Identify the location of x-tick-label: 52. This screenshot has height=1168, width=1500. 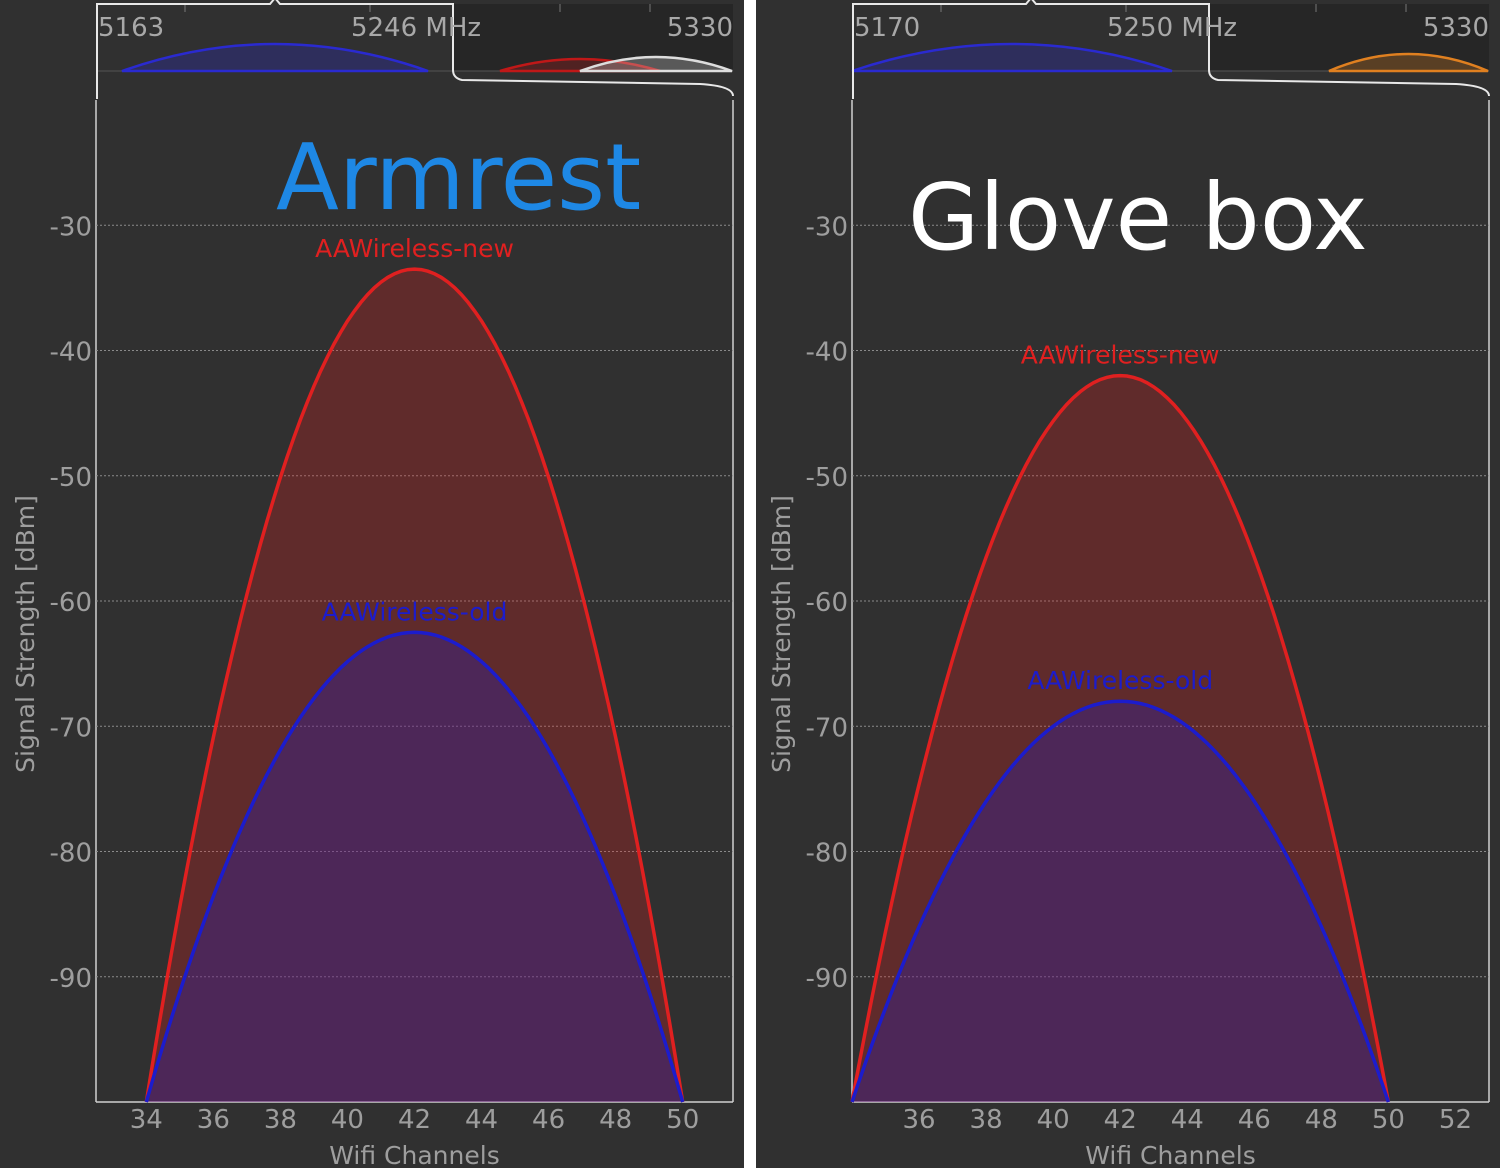
(1455, 1120).